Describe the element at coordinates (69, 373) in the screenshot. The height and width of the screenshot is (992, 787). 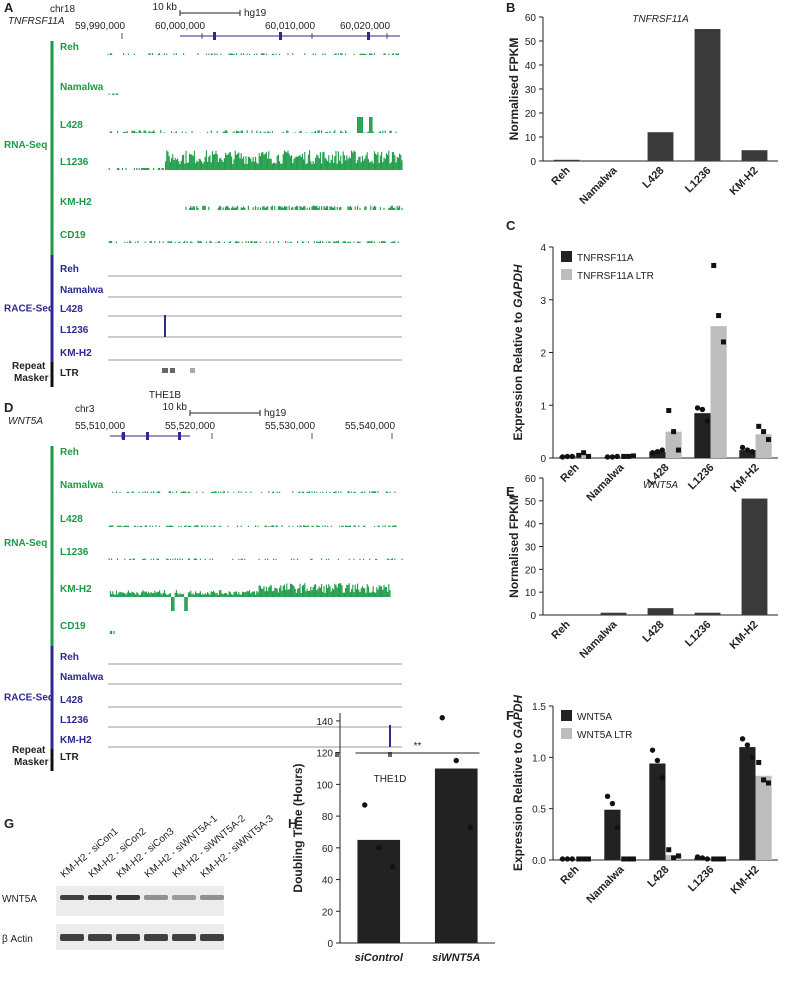
I see `ltr-label: LTR` at that location.